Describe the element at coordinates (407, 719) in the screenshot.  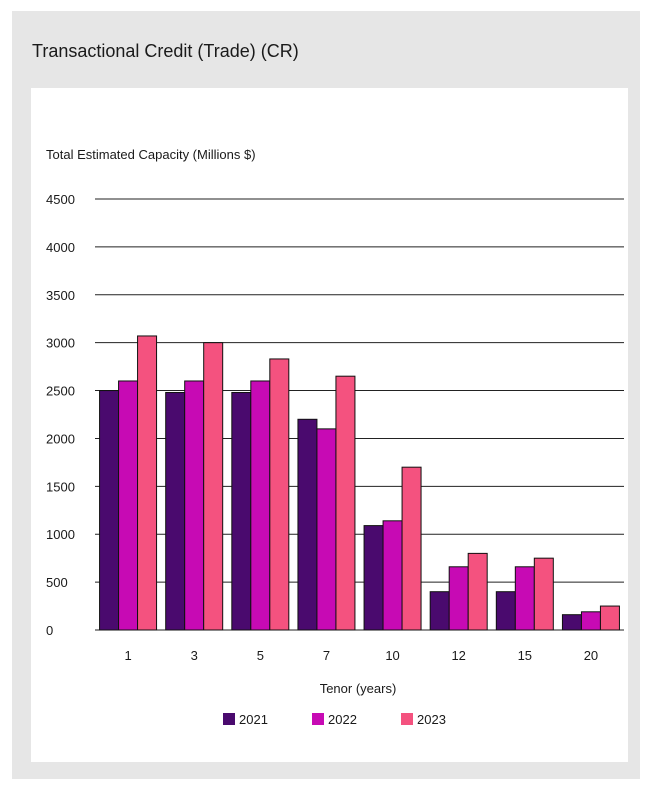
I see `legend-swatch-2023` at that location.